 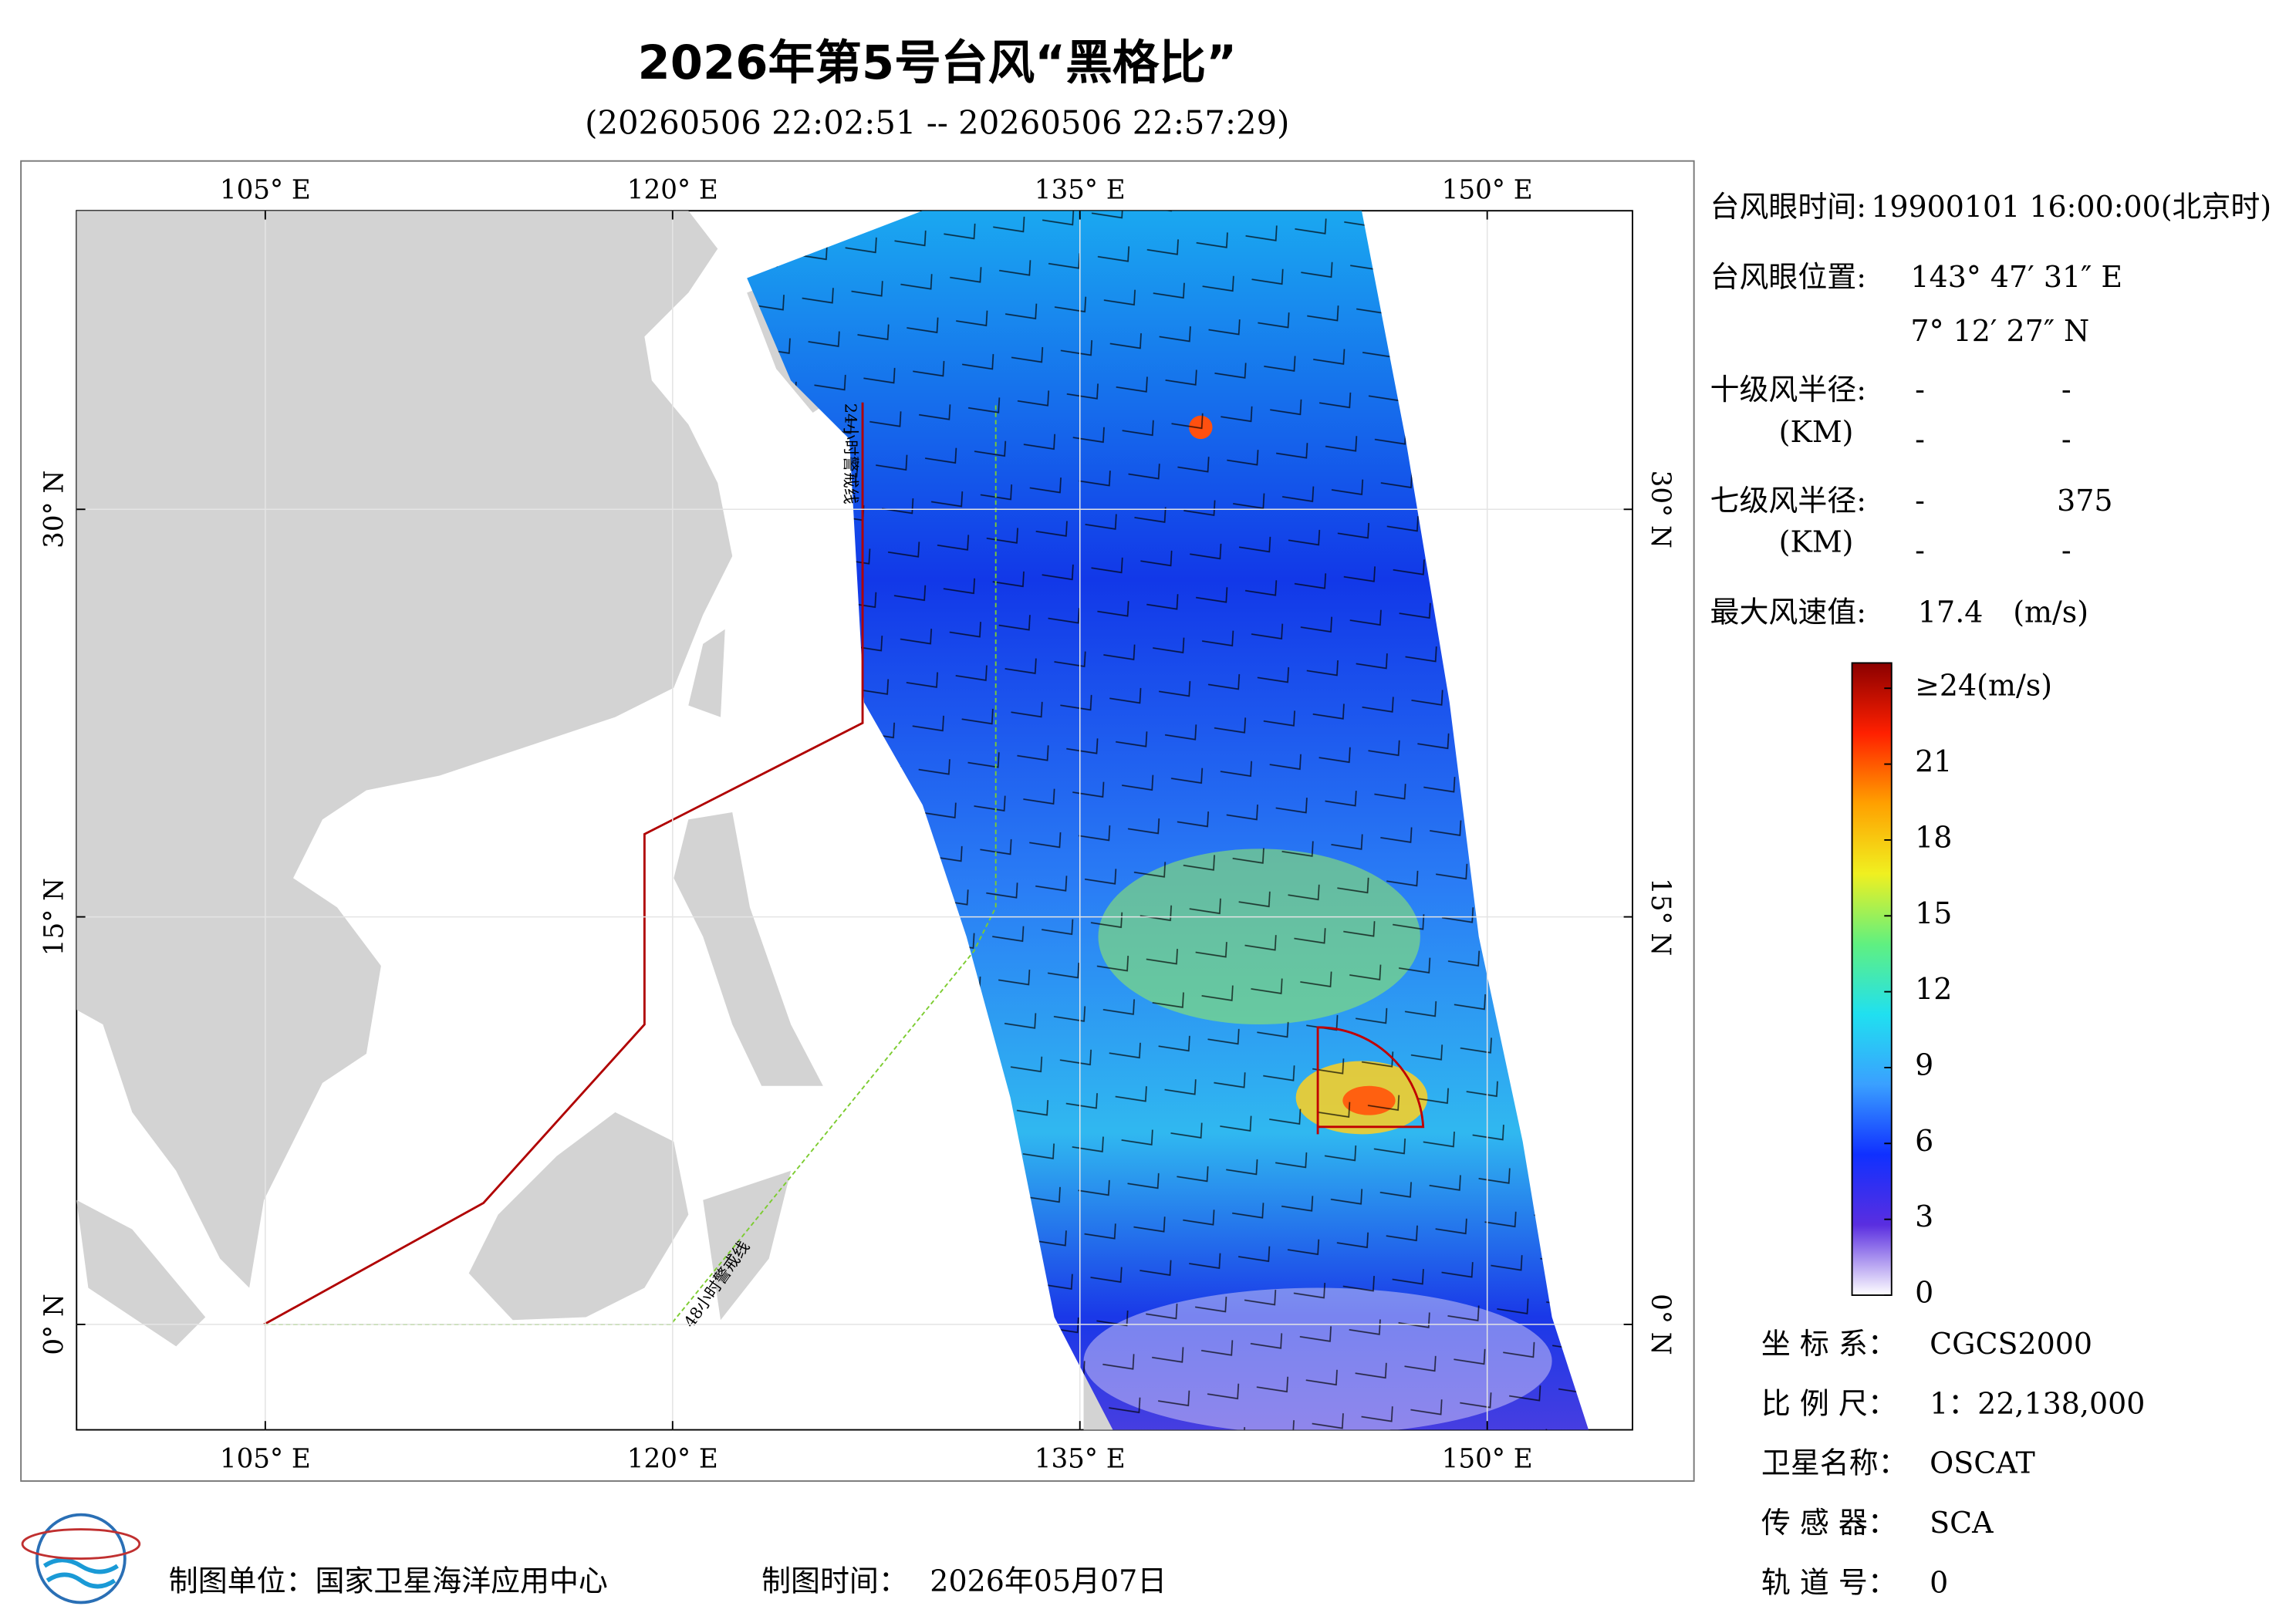 I want to click on footer-time-label: 制图时间：, so click(x=834, y=1581).